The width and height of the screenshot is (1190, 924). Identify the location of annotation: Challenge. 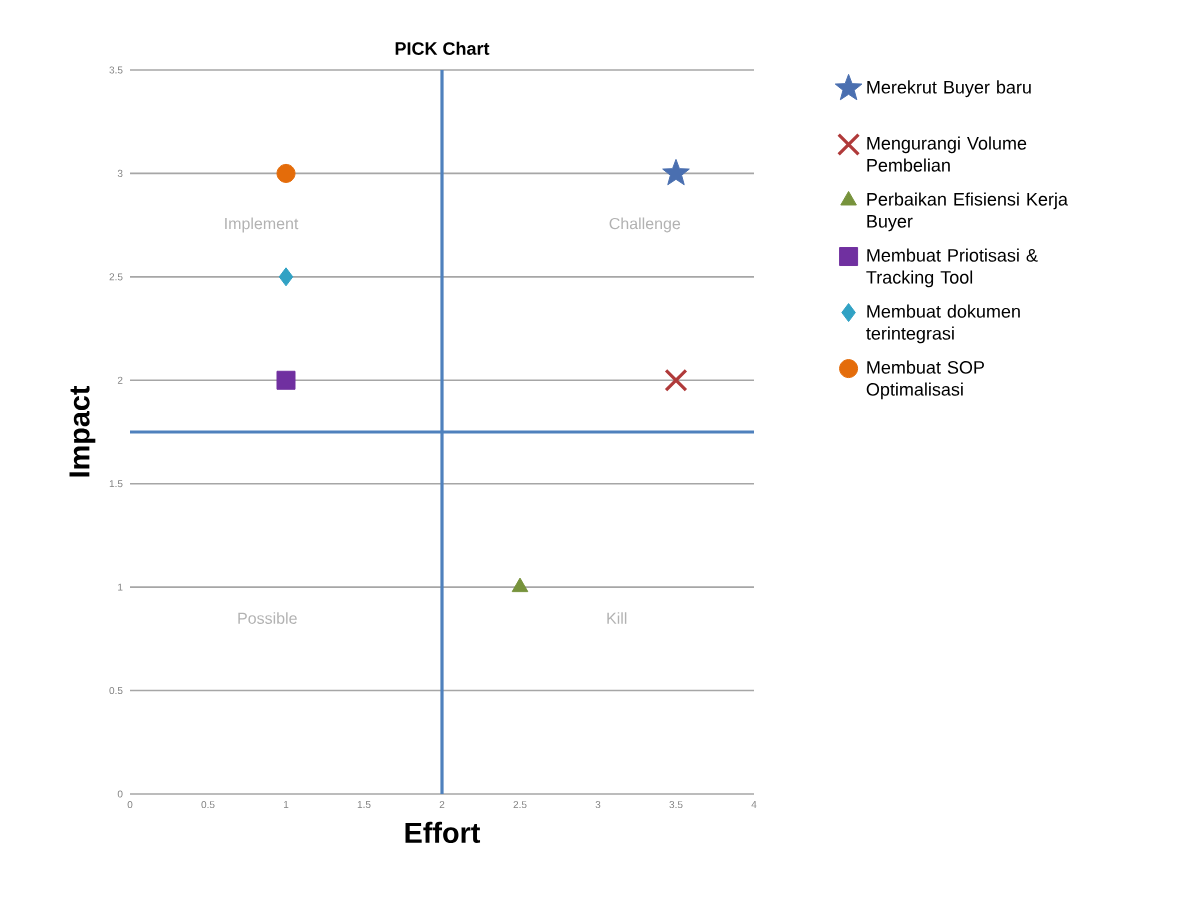
(645, 225).